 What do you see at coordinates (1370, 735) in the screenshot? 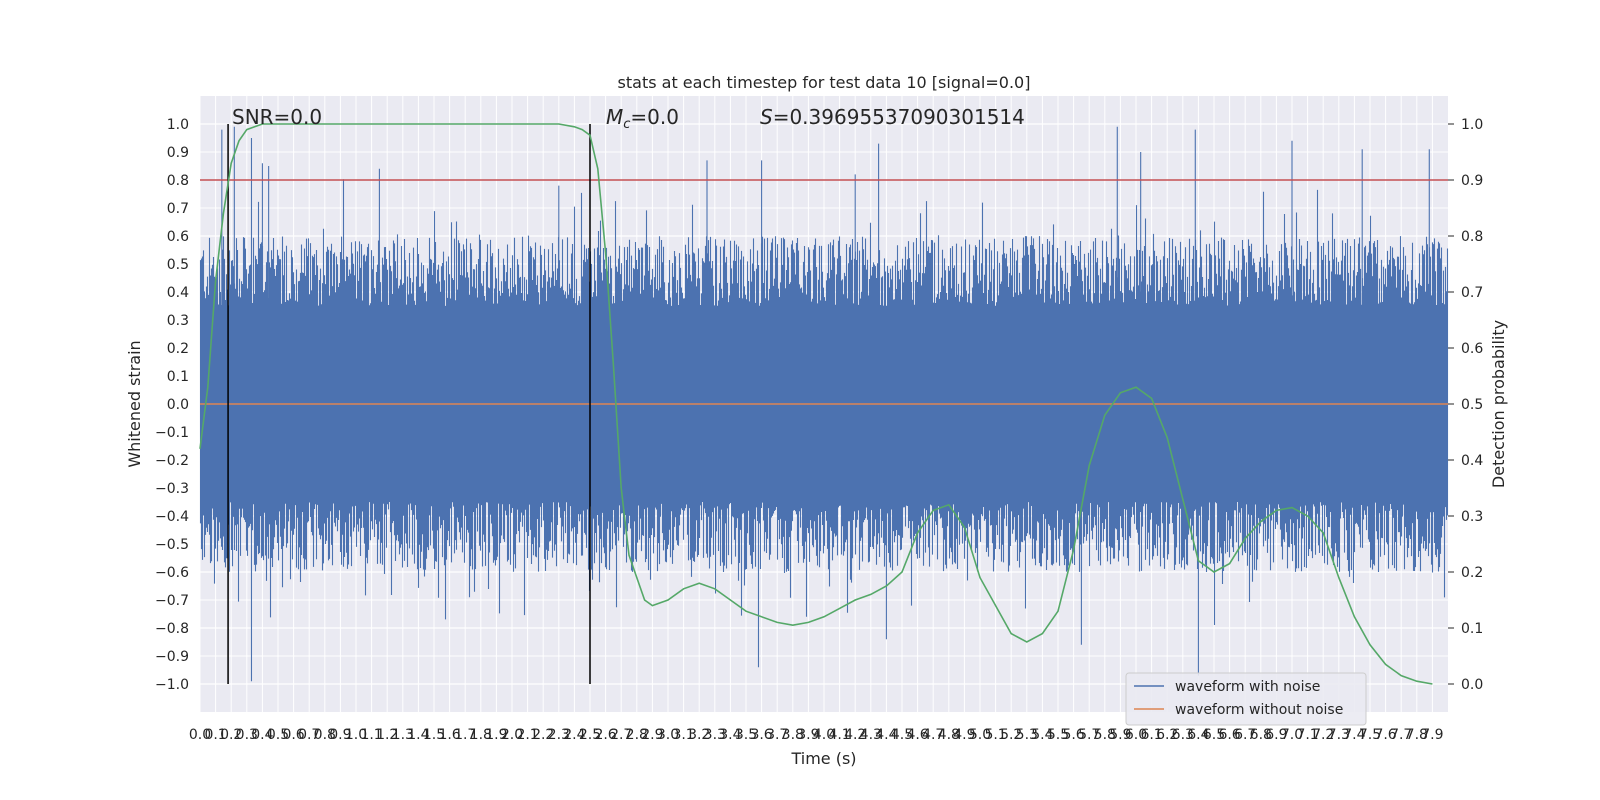
I see `x-tick-label: 7.5` at bounding box center [1370, 735].